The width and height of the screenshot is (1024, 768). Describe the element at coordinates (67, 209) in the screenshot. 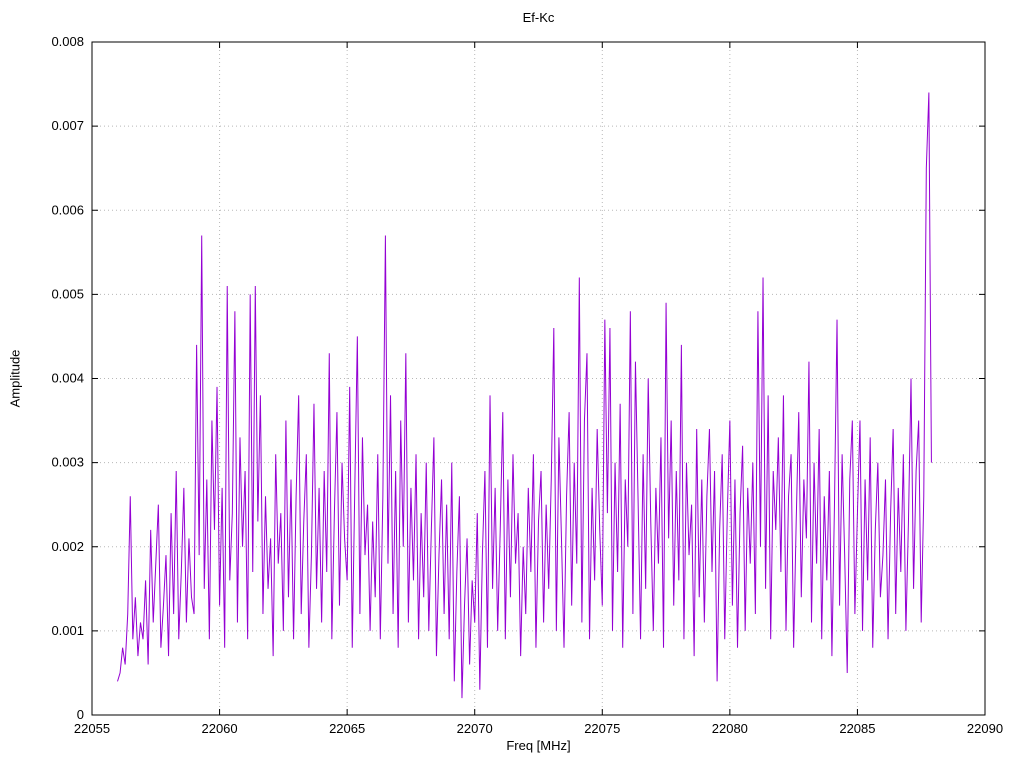

I see `y-tick-label: 0.006` at that location.